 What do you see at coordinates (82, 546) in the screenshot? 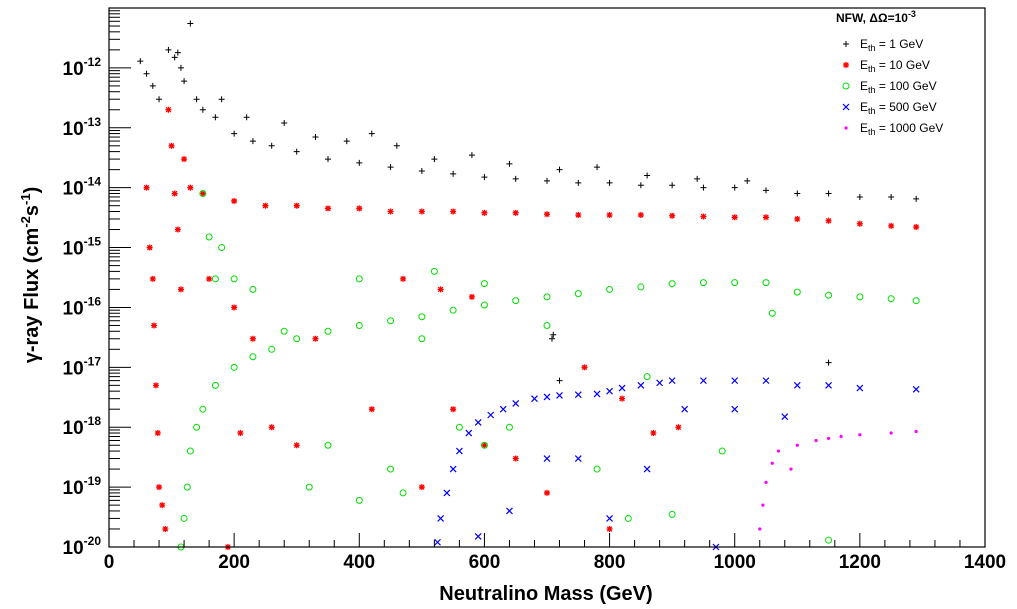
I see `y-tick-label: 10-20` at bounding box center [82, 546].